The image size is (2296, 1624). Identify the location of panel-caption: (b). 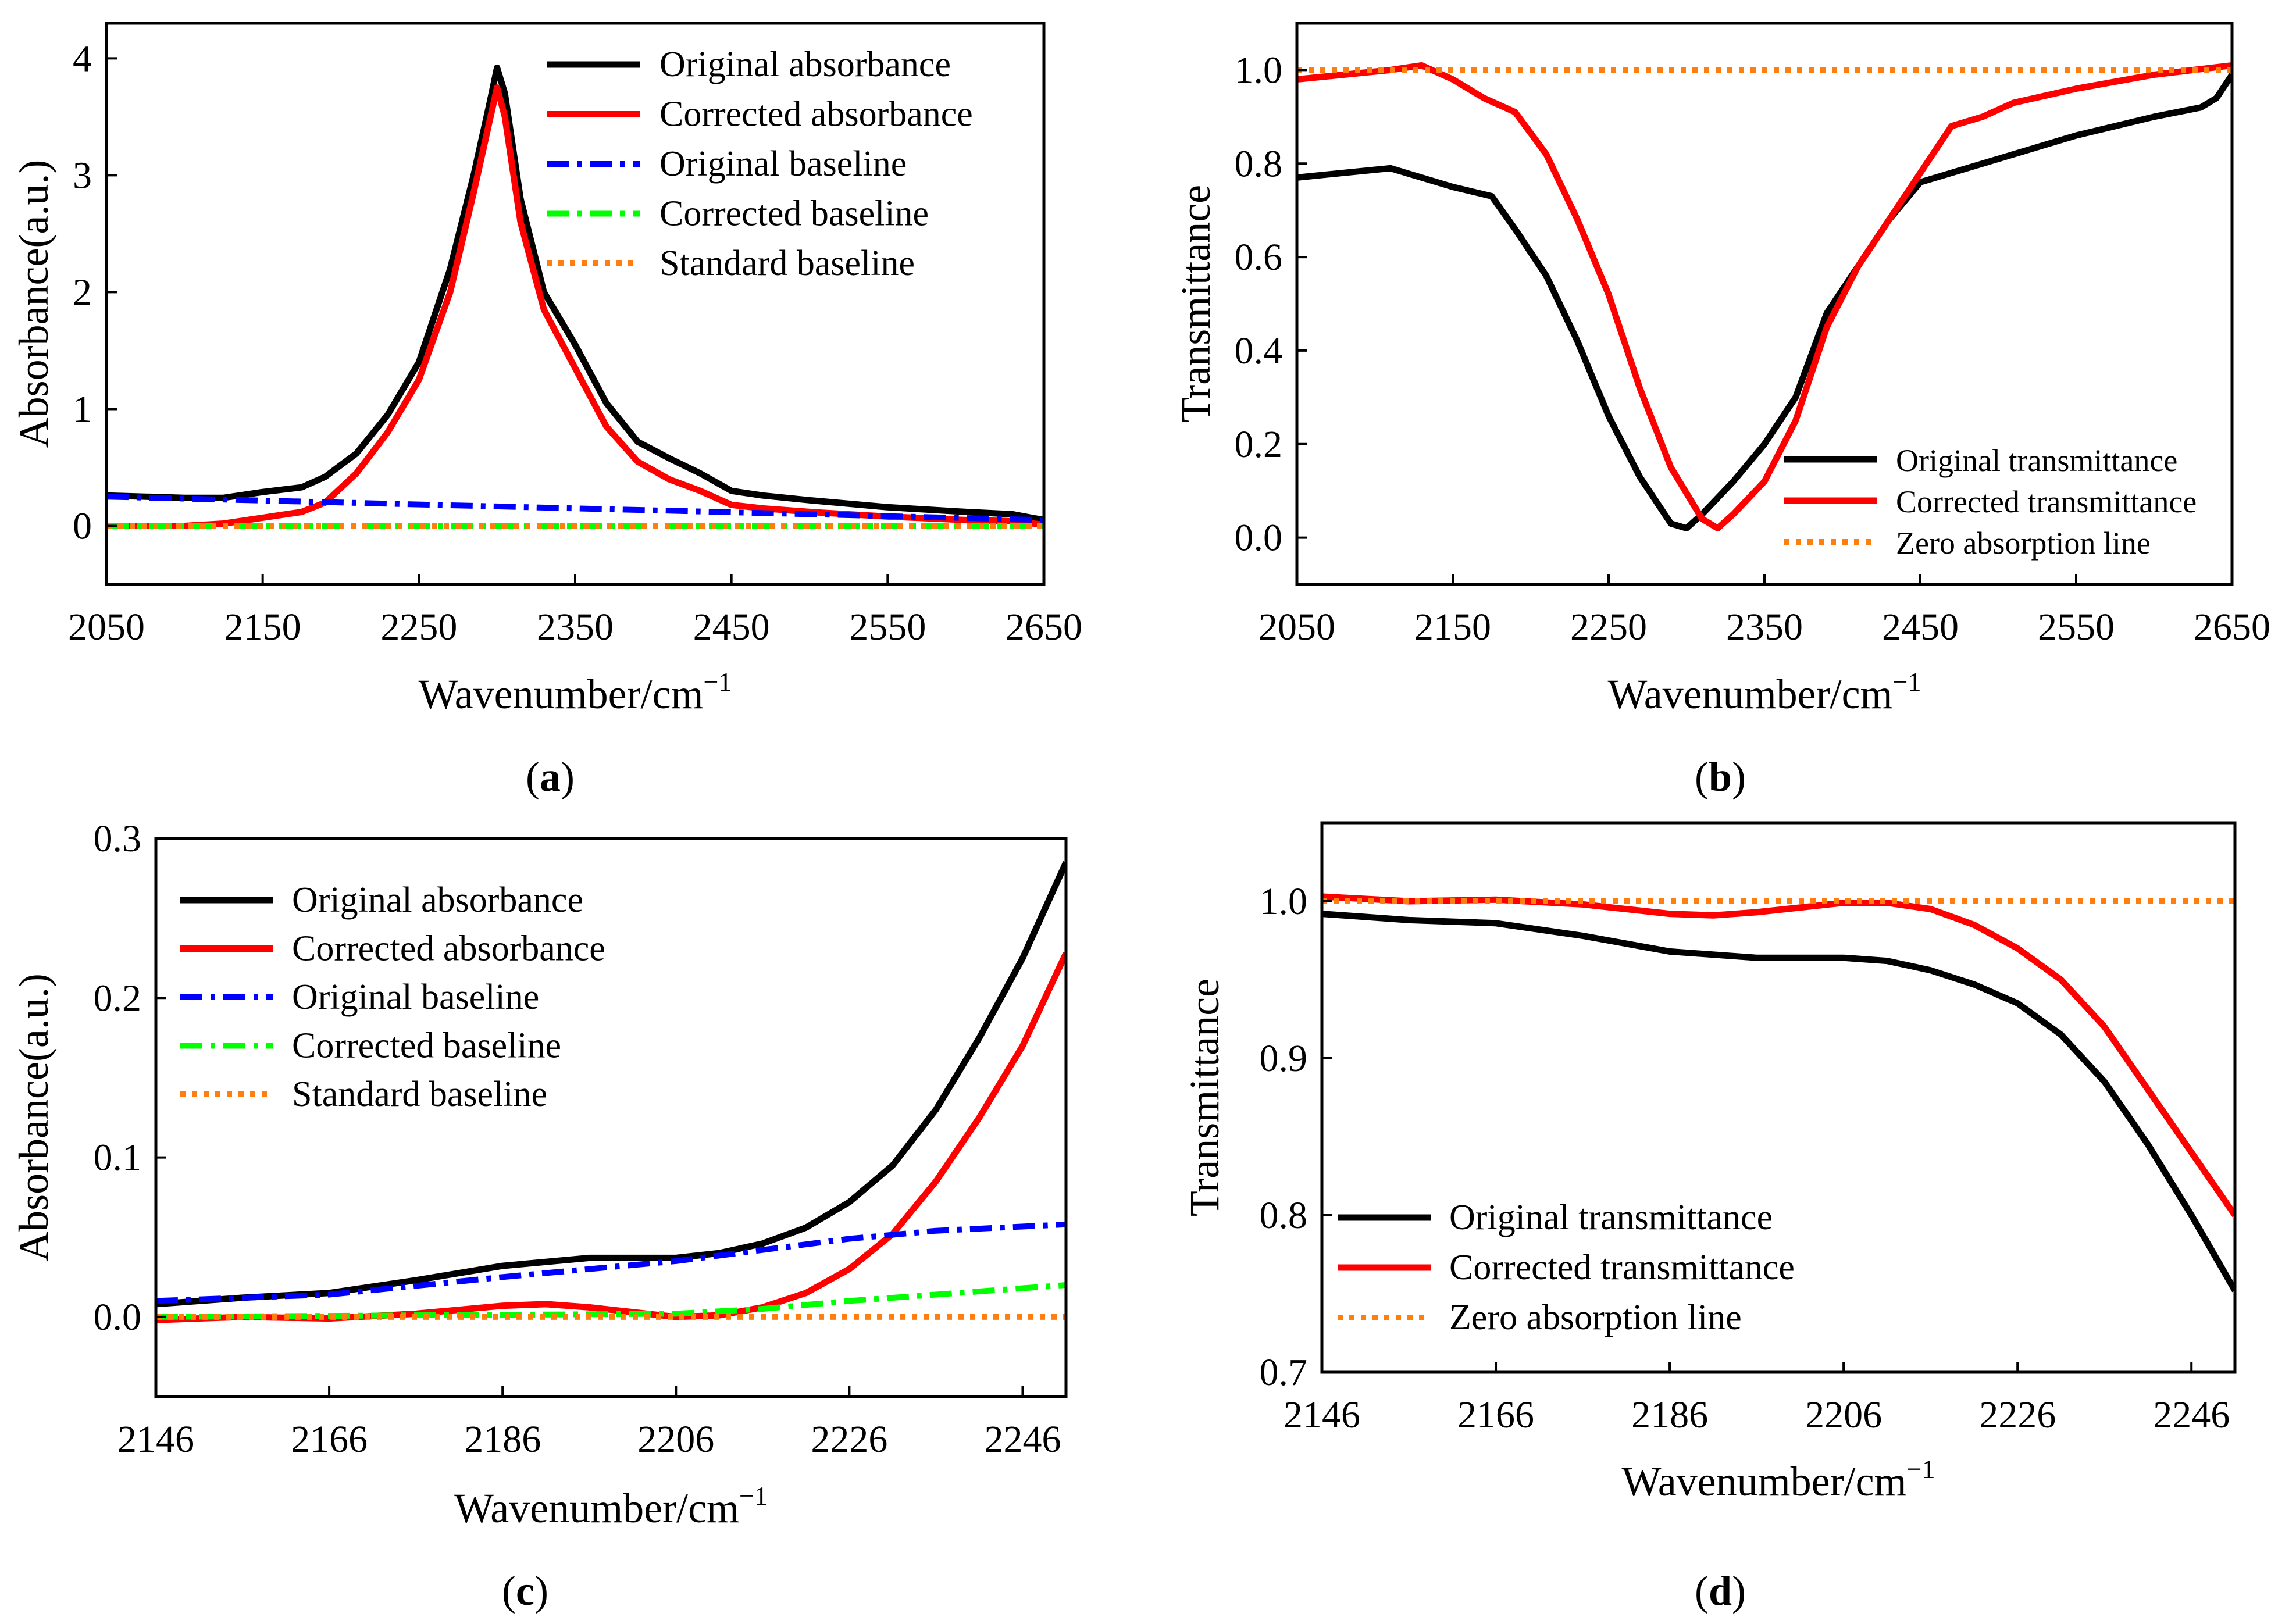
(1720, 777).